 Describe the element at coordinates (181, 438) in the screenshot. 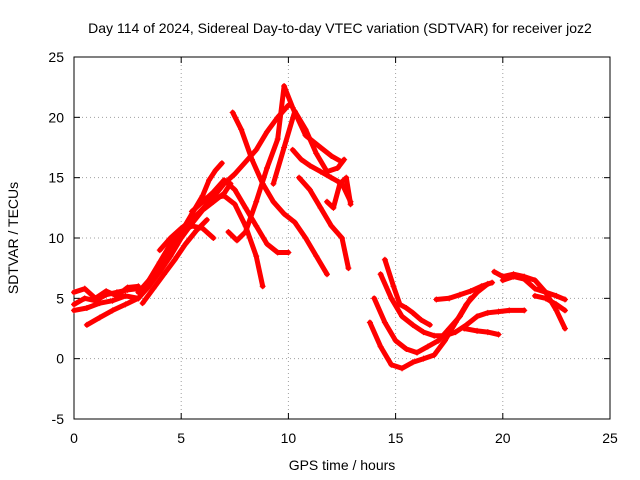

I see `x-tick-label: 5` at that location.